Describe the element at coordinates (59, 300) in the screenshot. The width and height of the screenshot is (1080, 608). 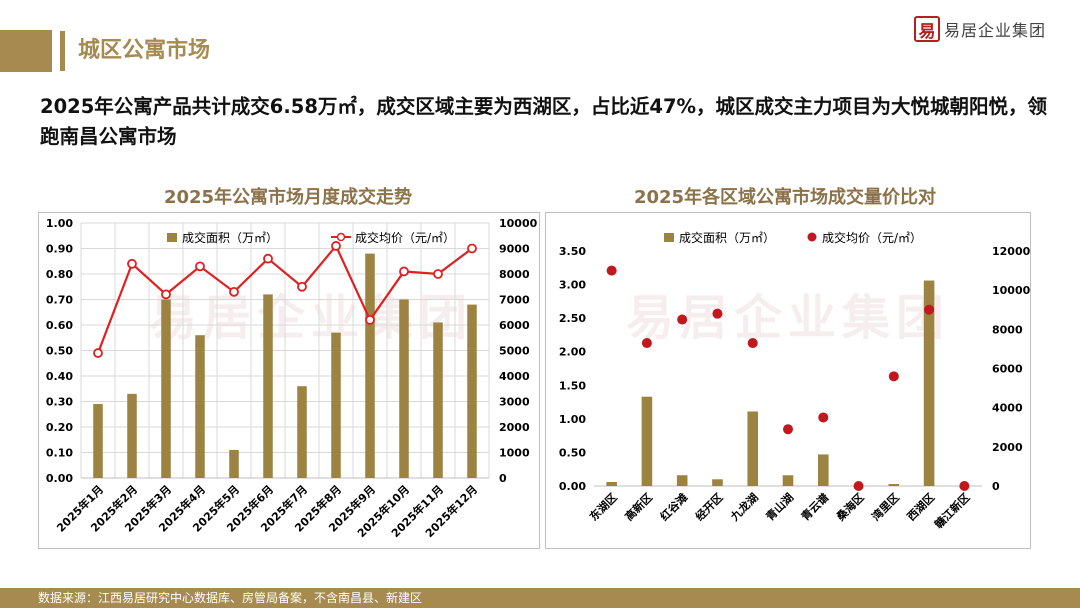
I see `y-tick-left: 0.70` at that location.